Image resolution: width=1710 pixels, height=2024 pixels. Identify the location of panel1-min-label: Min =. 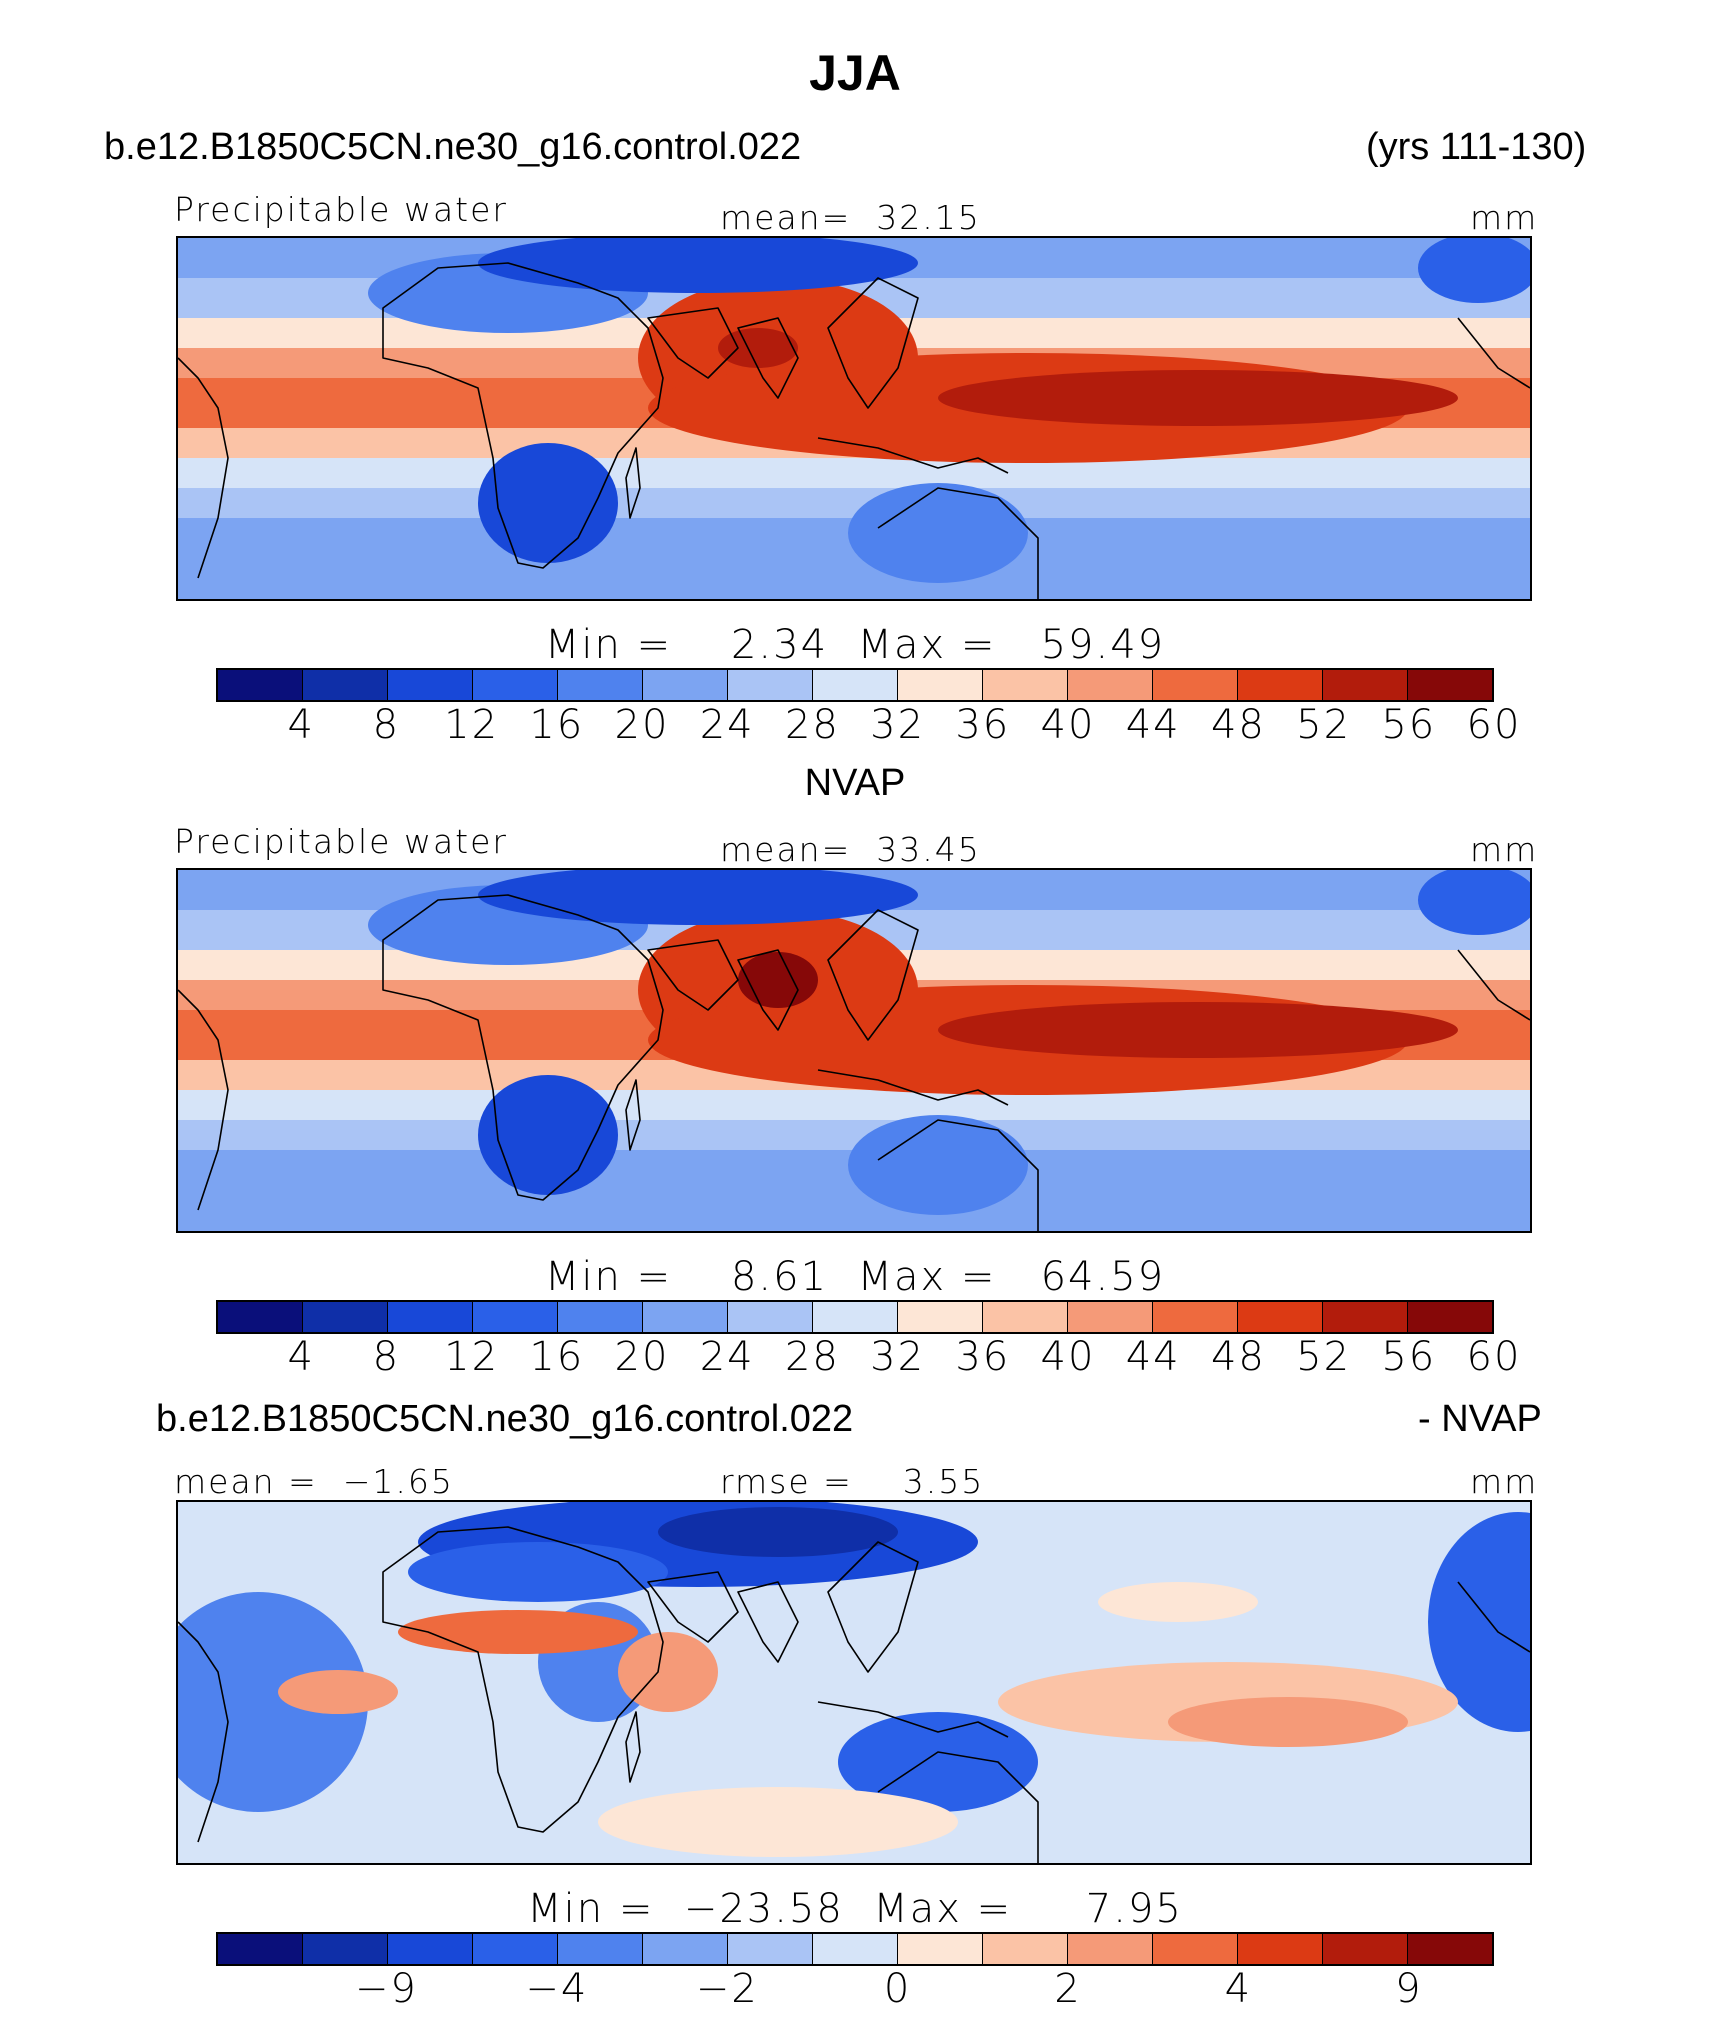
(608, 645).